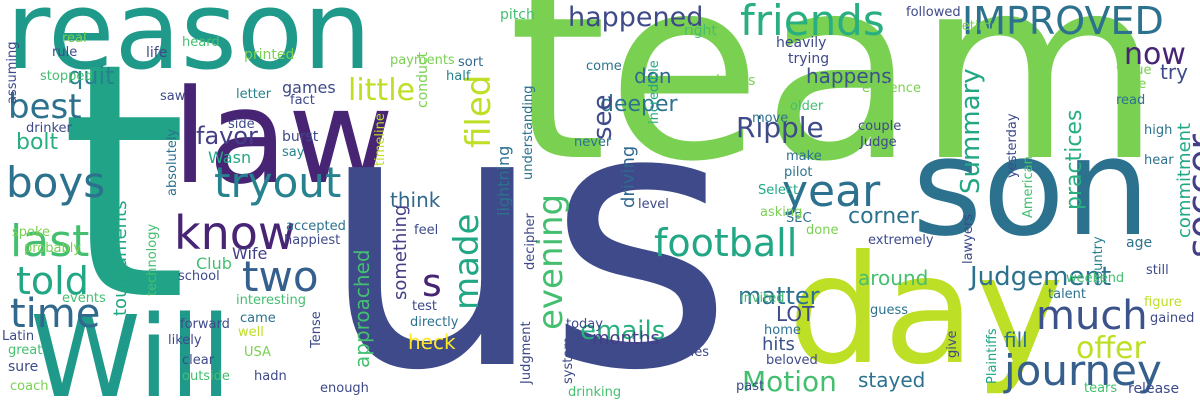  What do you see at coordinates (271, 300) in the screenshot?
I see `word-interesting: interesting` at bounding box center [271, 300].